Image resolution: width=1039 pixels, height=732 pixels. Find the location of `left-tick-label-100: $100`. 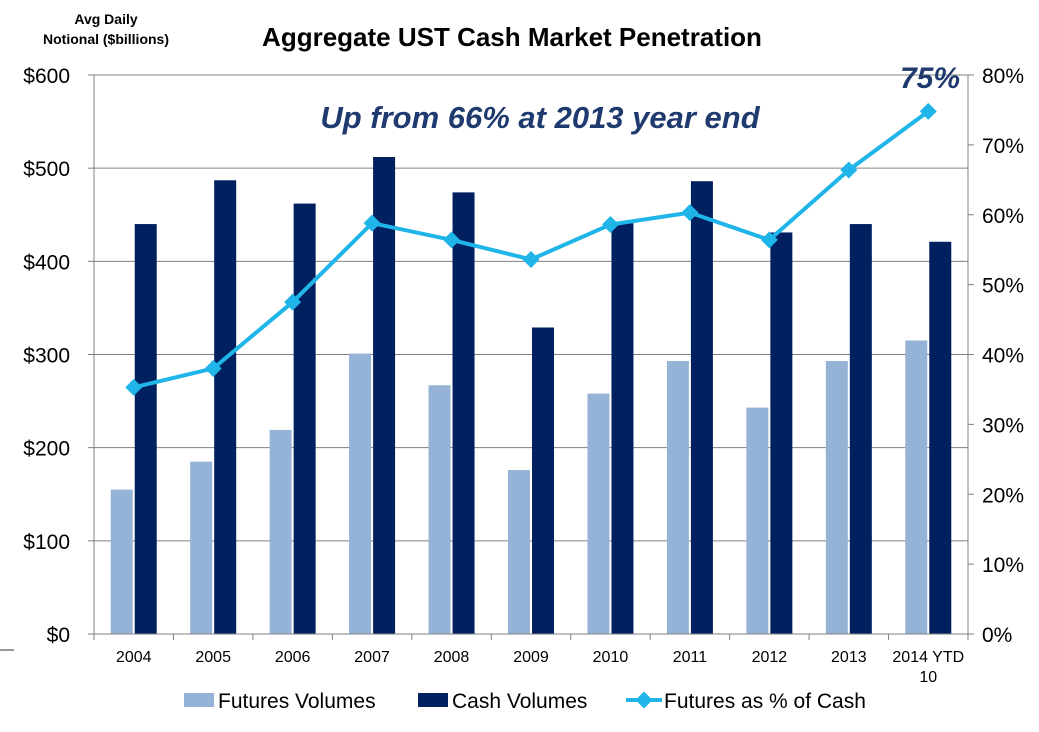

left-tick-label-100: $100 is located at coordinates (46, 542).